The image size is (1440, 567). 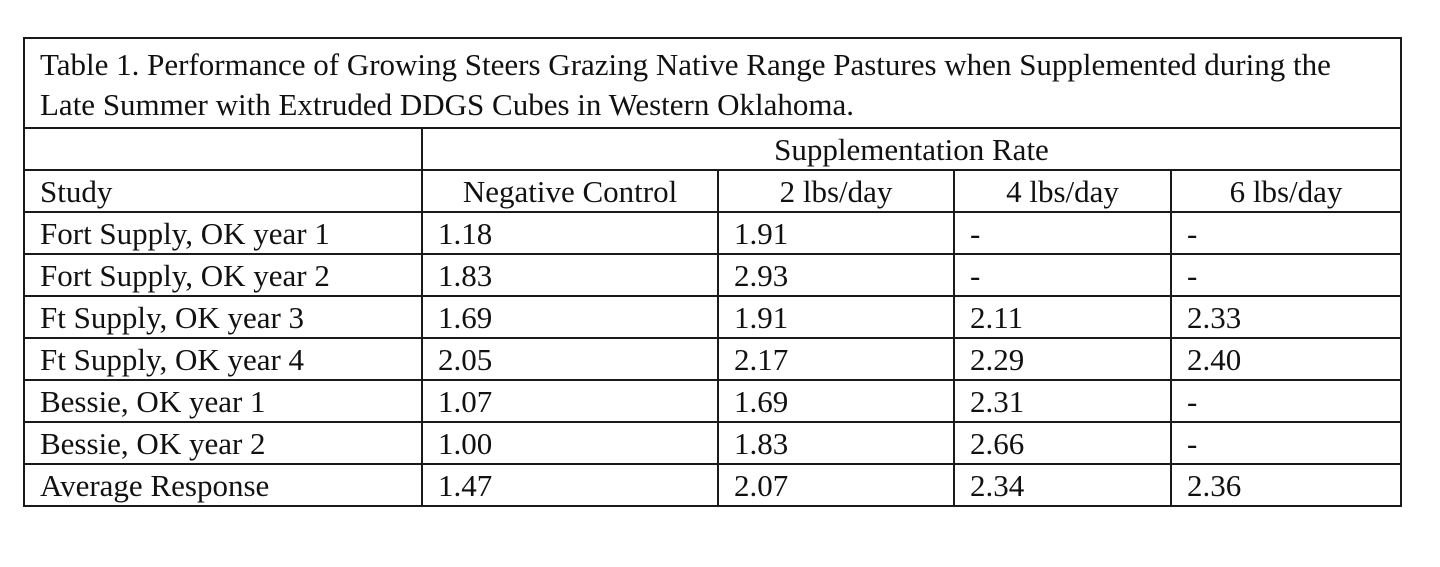 What do you see at coordinates (1062, 401) in the screenshot?
I see `value-cell: 2.31` at bounding box center [1062, 401].